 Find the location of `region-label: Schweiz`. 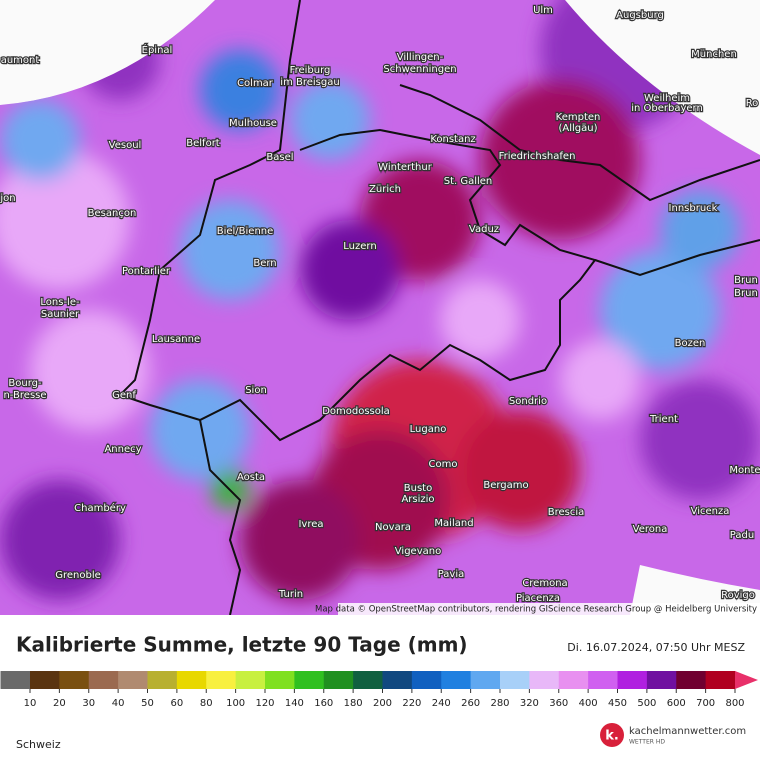

region-label: Schweiz is located at coordinates (38, 744).